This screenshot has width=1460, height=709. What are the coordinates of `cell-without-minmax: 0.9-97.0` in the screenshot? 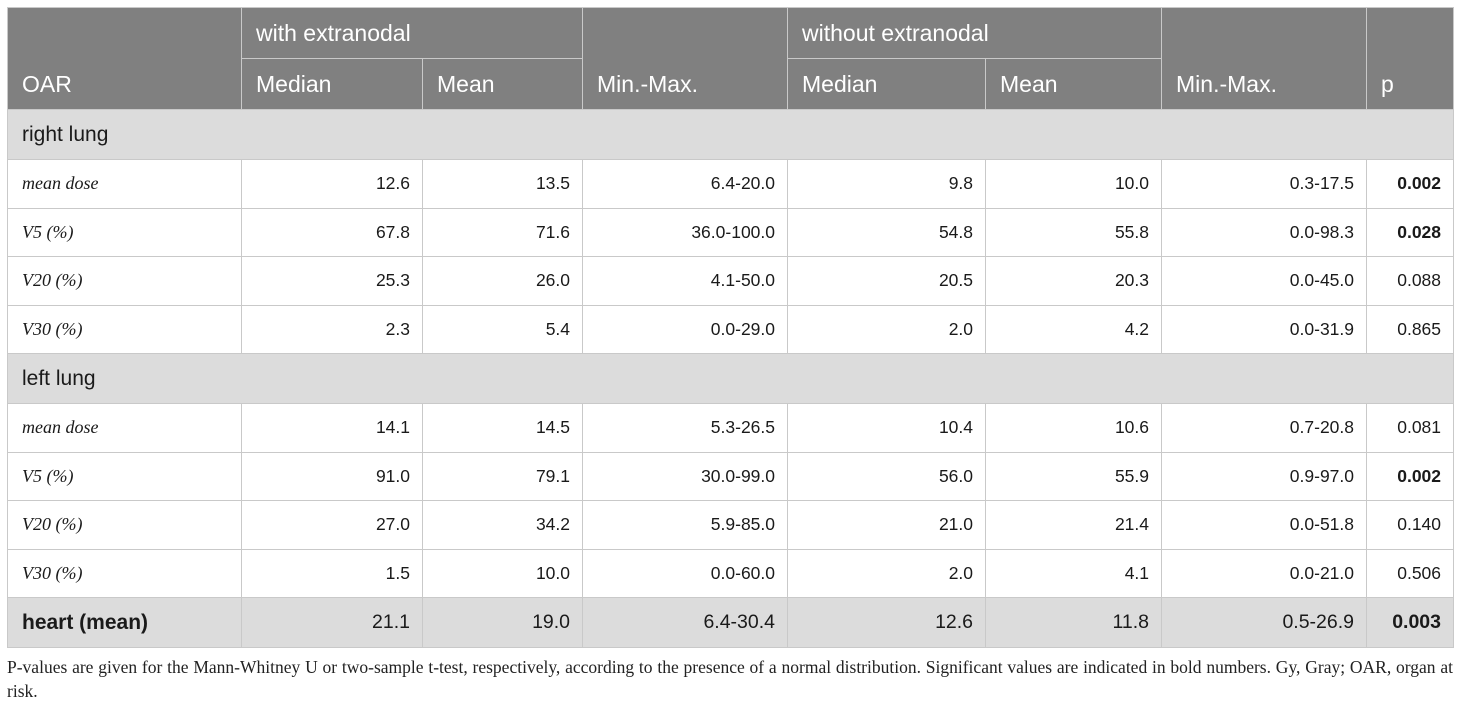 It's located at (1264, 476).